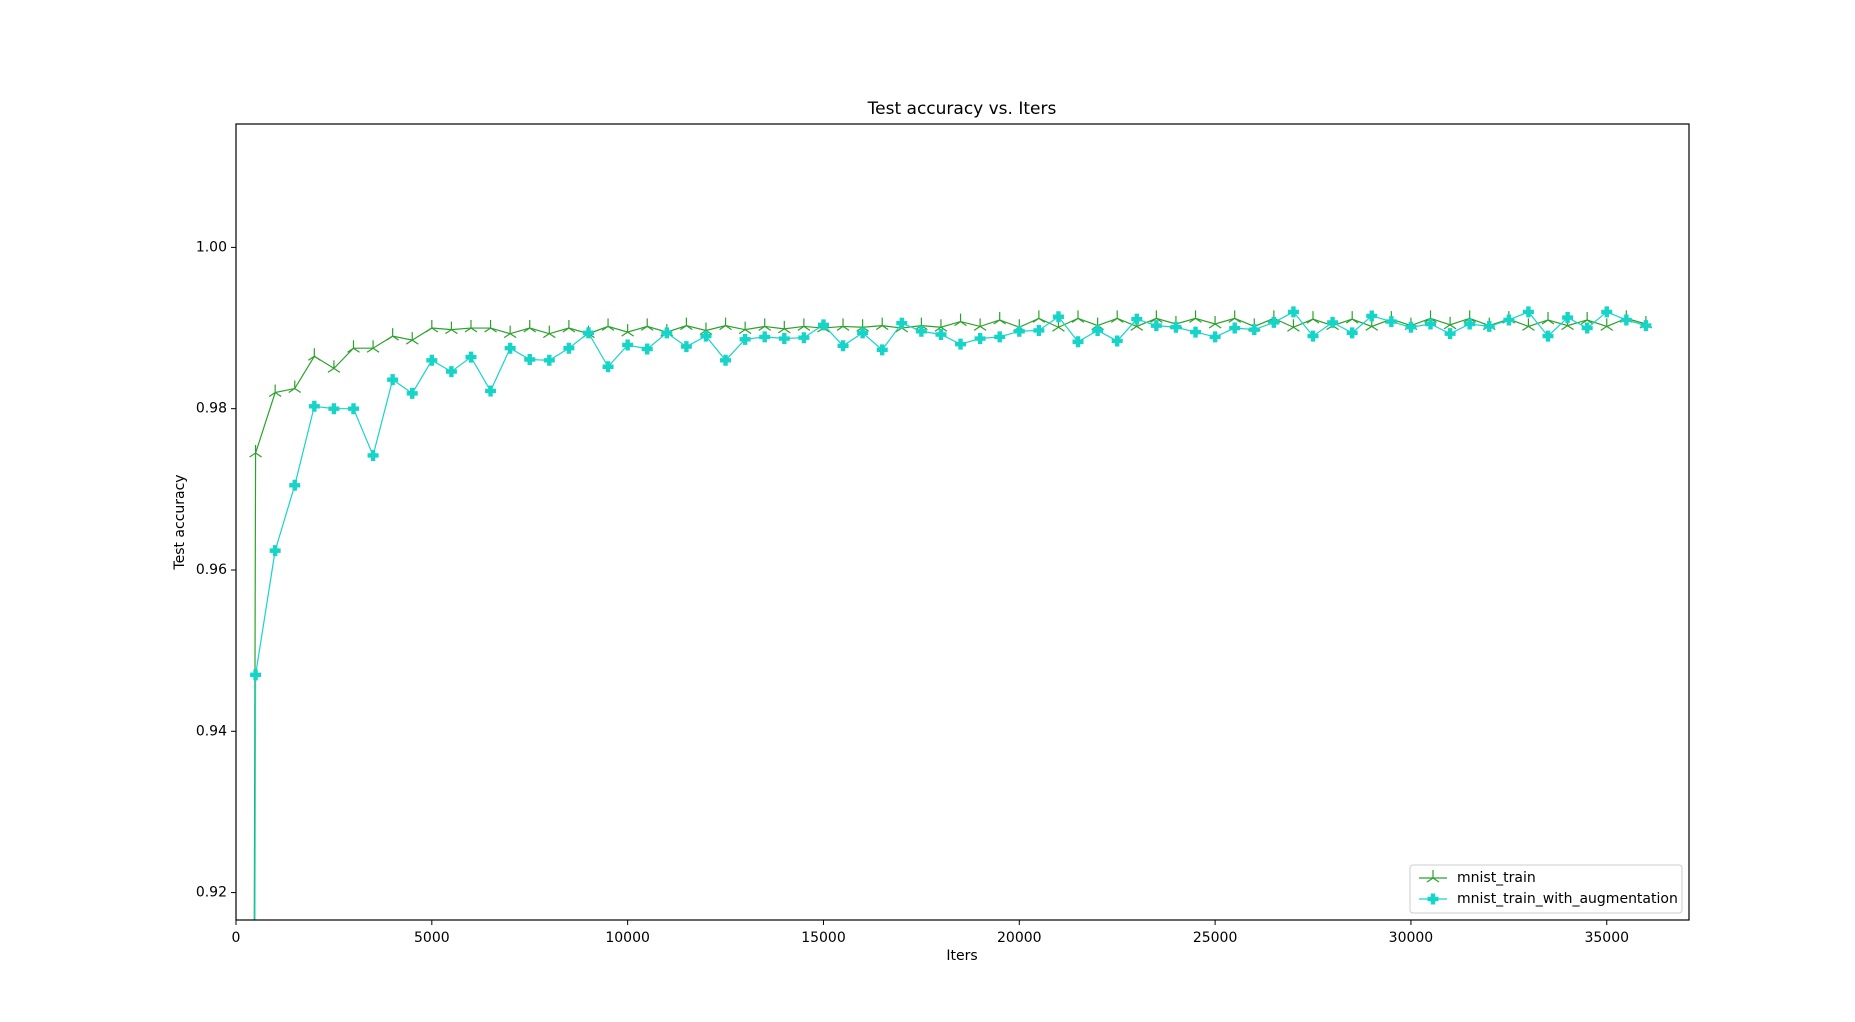 This screenshot has height=1022, width=1855. I want to click on y-axis-label: Test accuracy, so click(180, 522).